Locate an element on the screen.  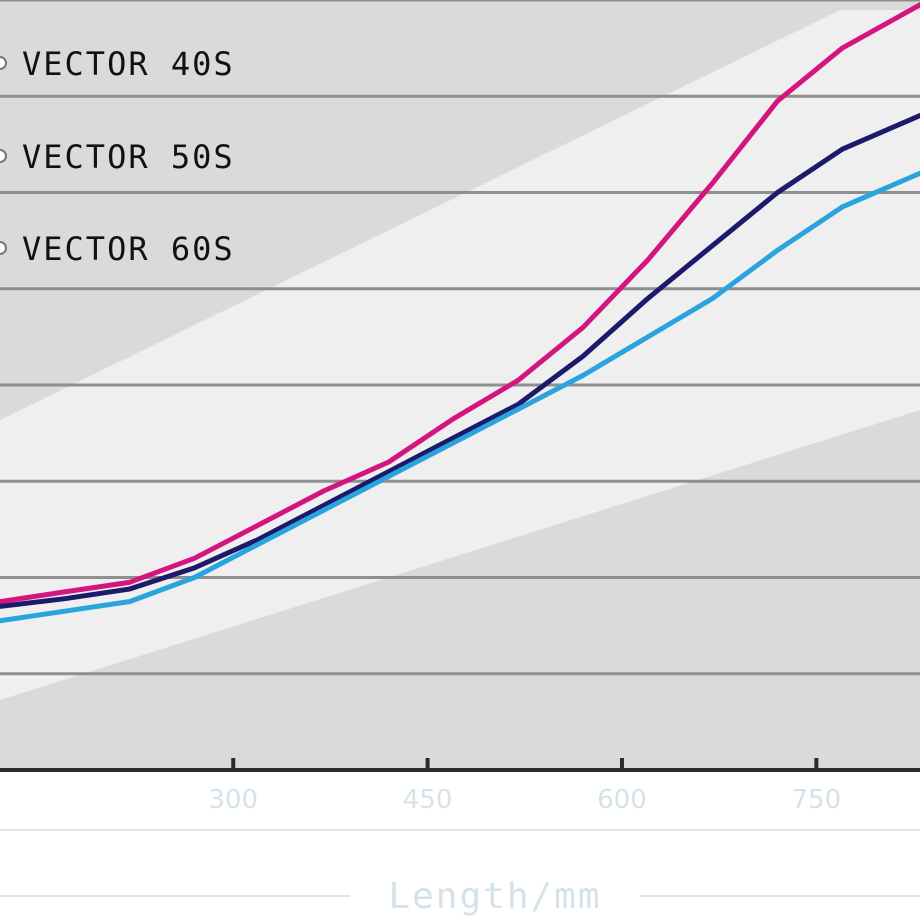
x-tick-label: 600 is located at coordinates (622, 800).